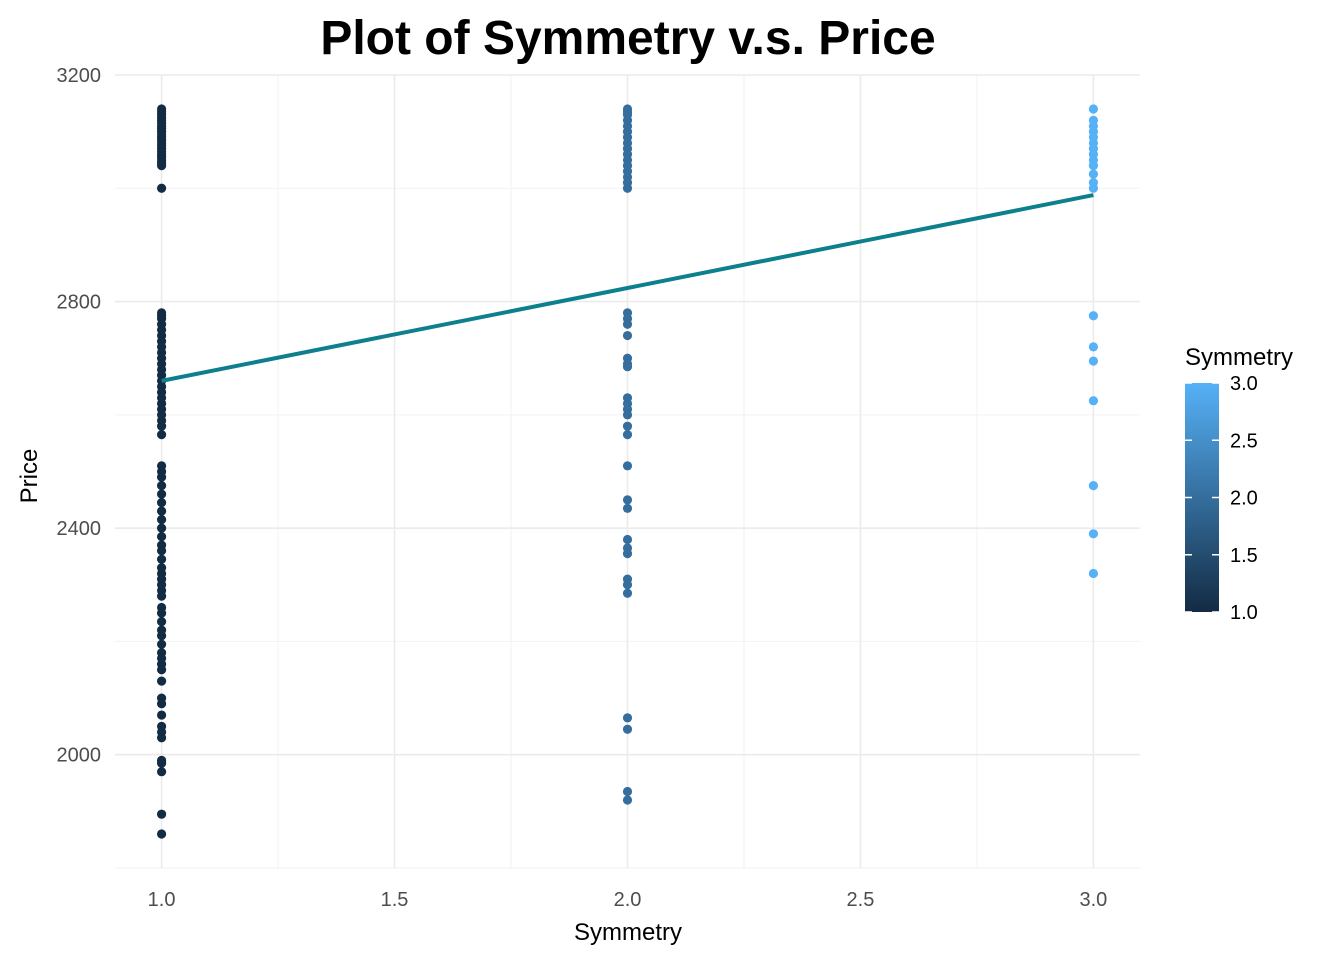 The height and width of the screenshot is (960, 1344). I want to click on chart-title: Plot of Symmetry v.s. Price, so click(627, 38).